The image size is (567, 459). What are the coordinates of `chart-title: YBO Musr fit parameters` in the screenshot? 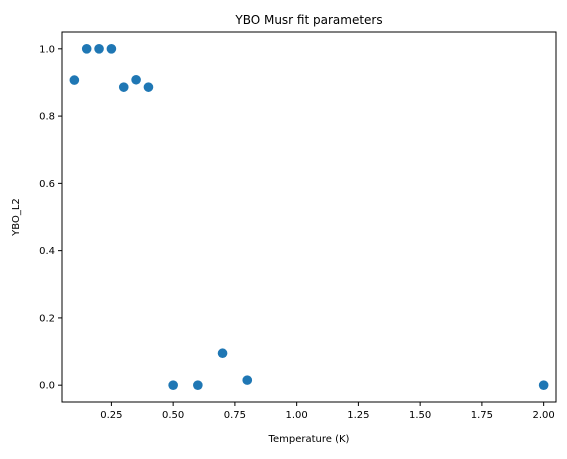 It's located at (308, 20).